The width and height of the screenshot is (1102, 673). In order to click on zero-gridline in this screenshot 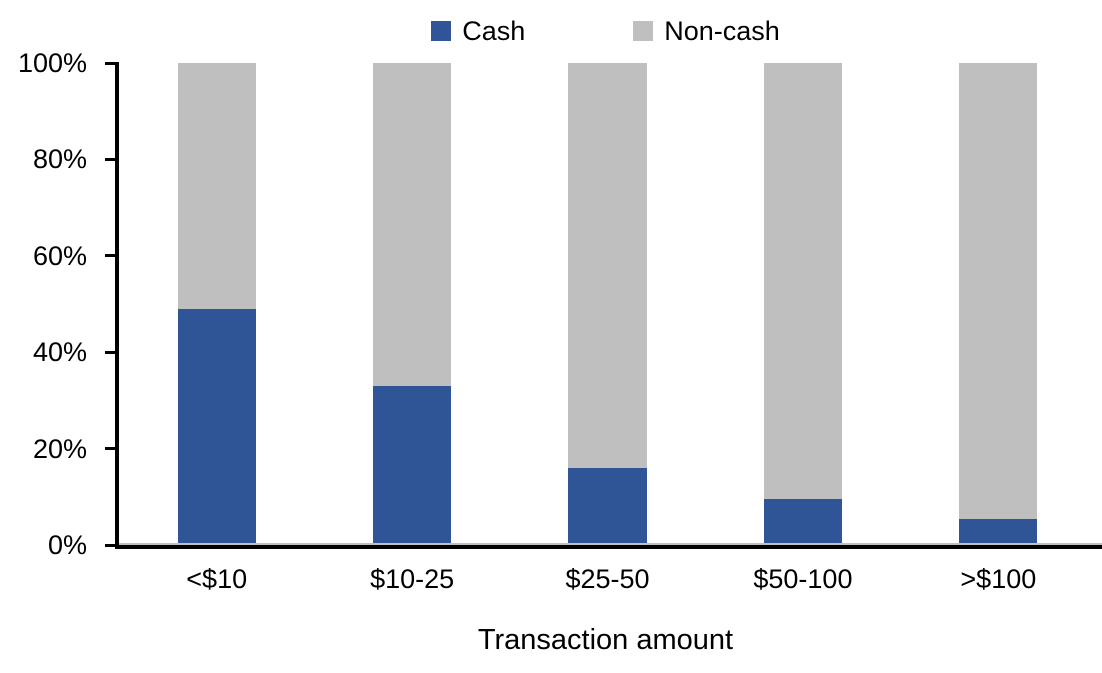, I will do `click(610, 544)`.